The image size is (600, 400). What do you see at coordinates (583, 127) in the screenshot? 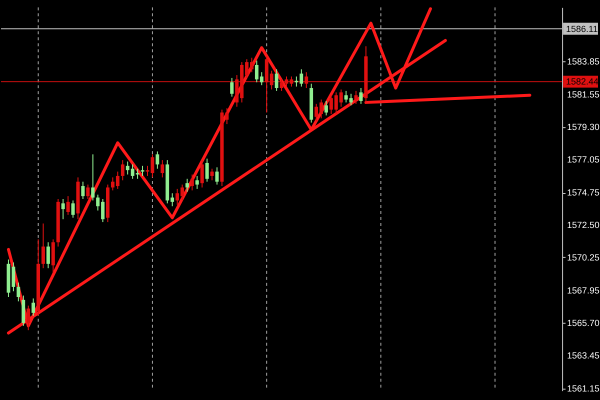
I see `y-tick-label: 1579.30` at bounding box center [583, 127].